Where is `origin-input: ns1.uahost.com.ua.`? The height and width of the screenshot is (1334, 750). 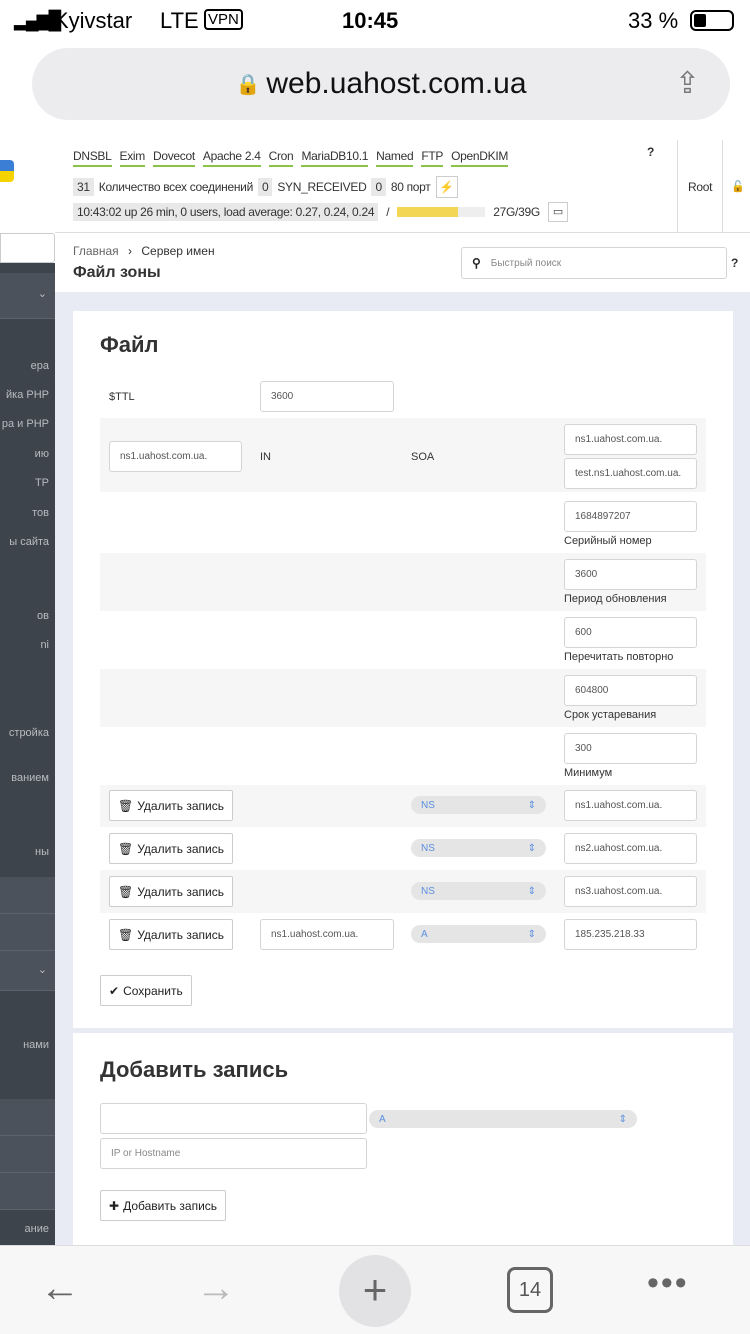
origin-input: ns1.uahost.com.ua. is located at coordinates (175, 456).